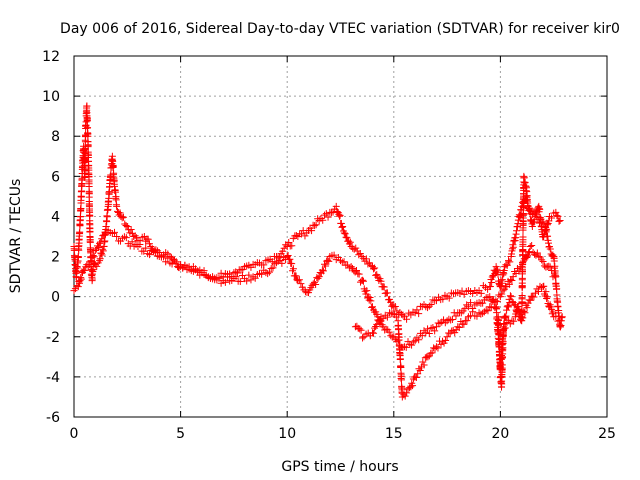 The height and width of the screenshot is (480, 640). Describe the element at coordinates (55, 137) in the screenshot. I see `y-tick-label: 8` at that location.